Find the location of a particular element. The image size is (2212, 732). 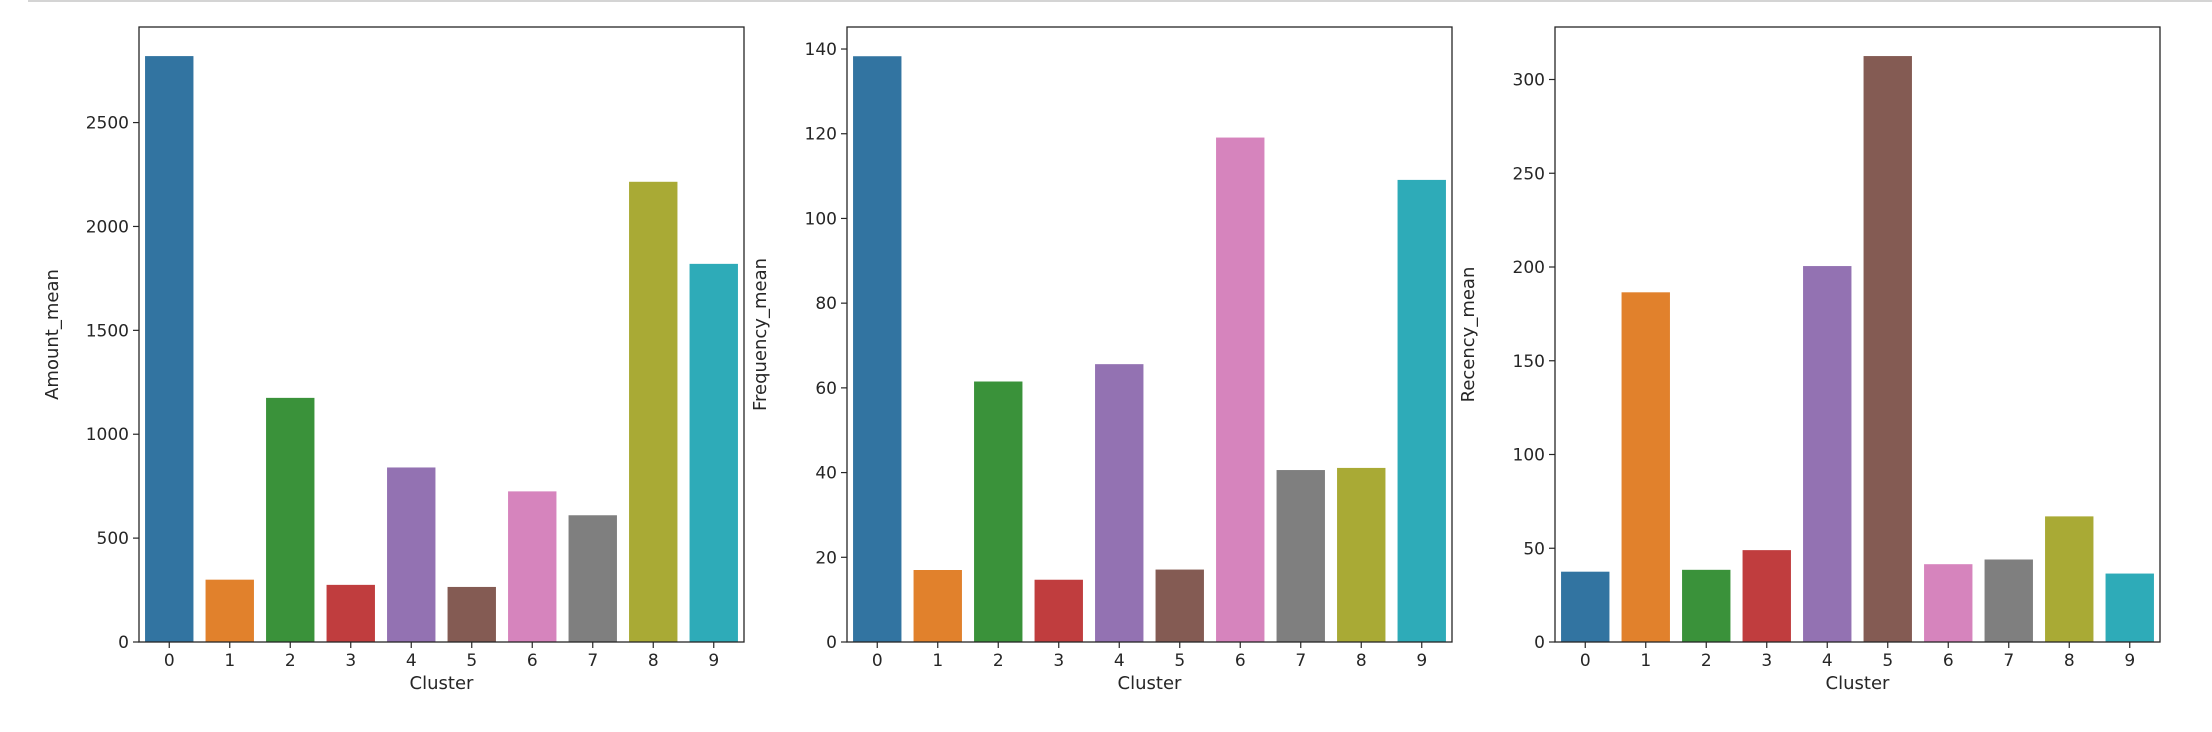

recency-x-tick-label: 1 is located at coordinates (1645, 661).